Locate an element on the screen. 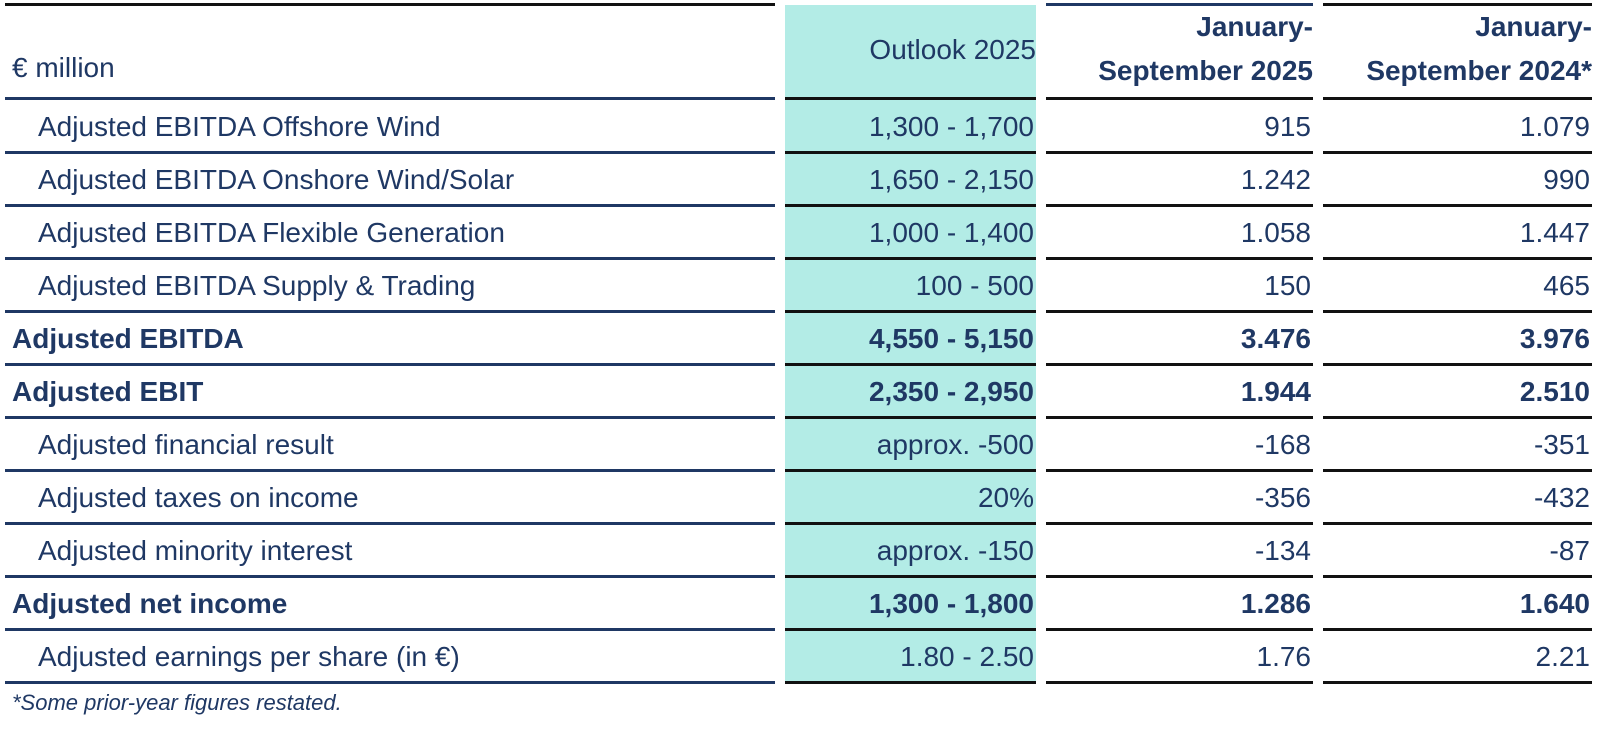 Image resolution: width=1600 pixels, height=737 pixels. row-value: 3.976 is located at coordinates (1554, 338).